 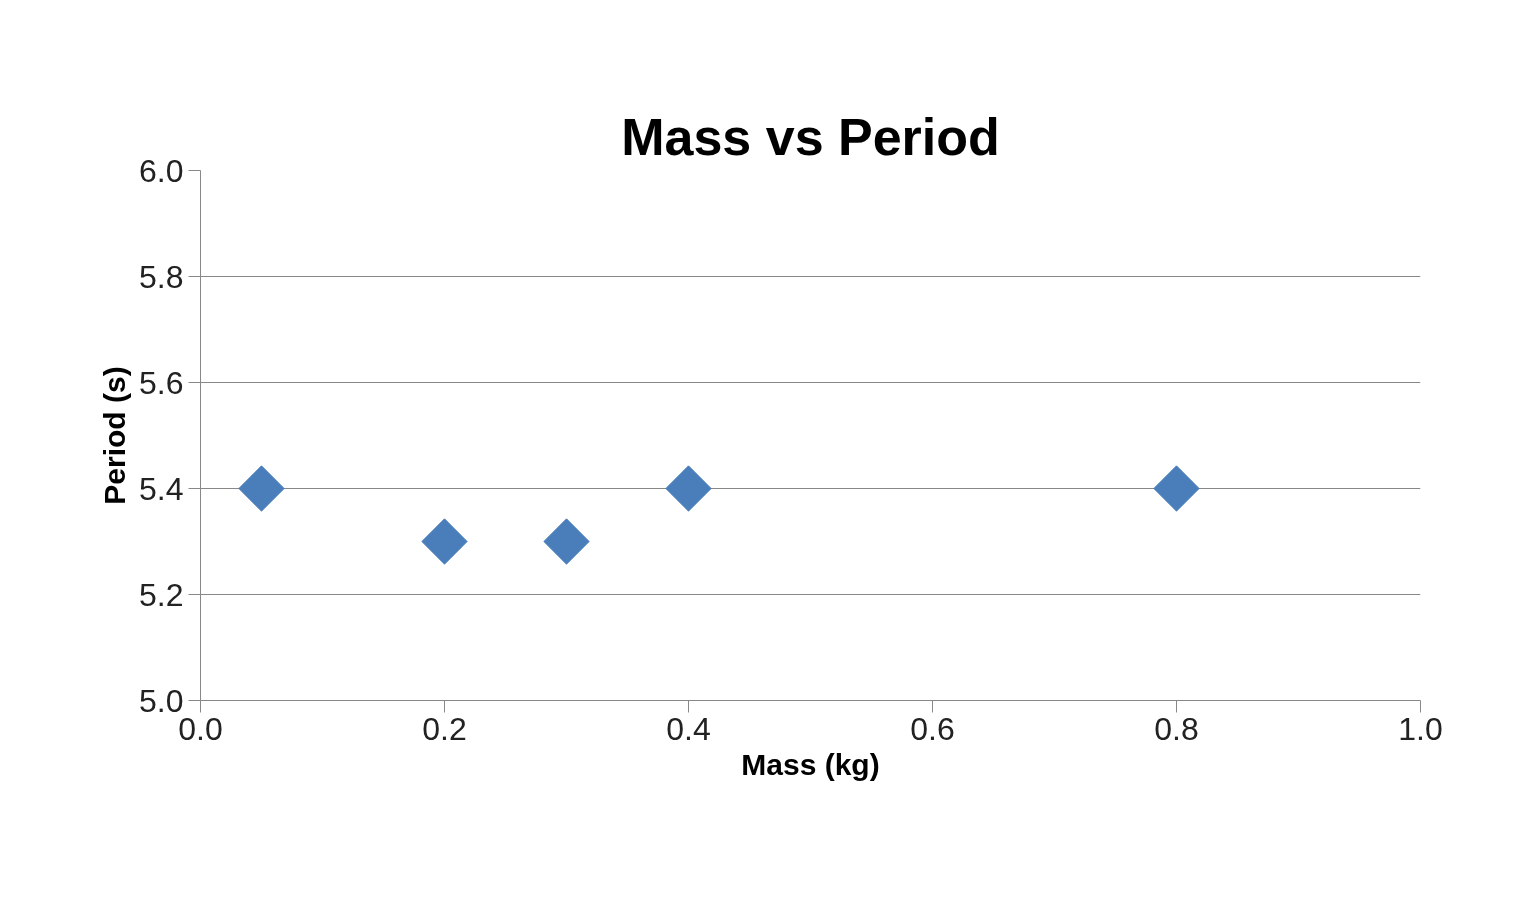 I want to click on x-tick-label: 0.2, so click(x=444, y=728).